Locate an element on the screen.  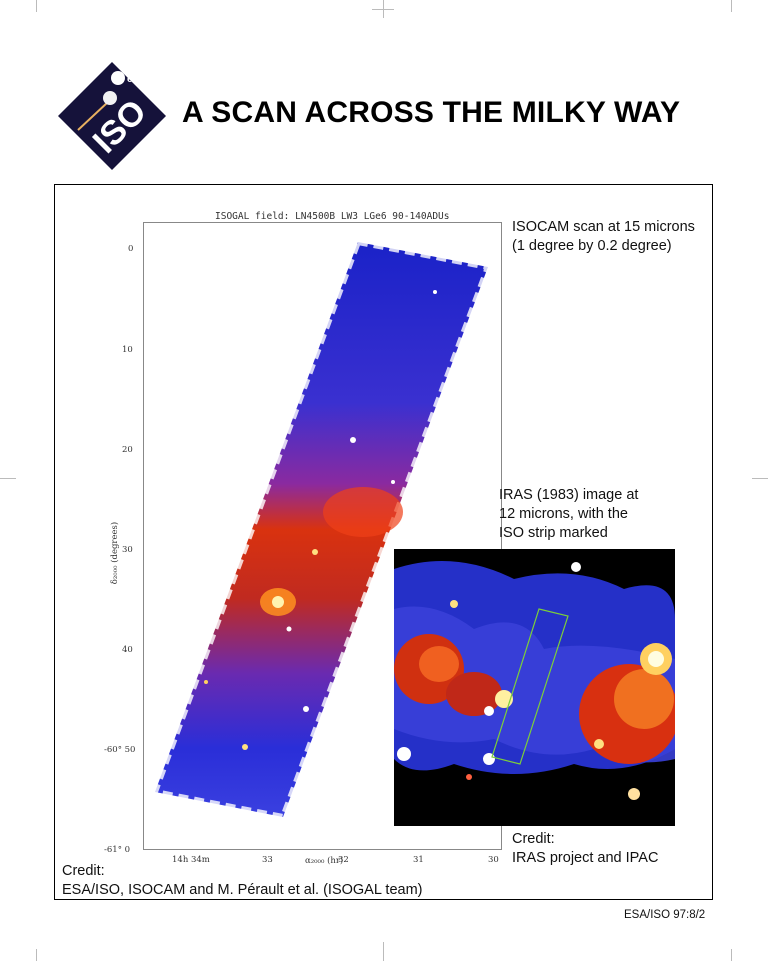
crop-mark-left is located at coordinates (8, 478).